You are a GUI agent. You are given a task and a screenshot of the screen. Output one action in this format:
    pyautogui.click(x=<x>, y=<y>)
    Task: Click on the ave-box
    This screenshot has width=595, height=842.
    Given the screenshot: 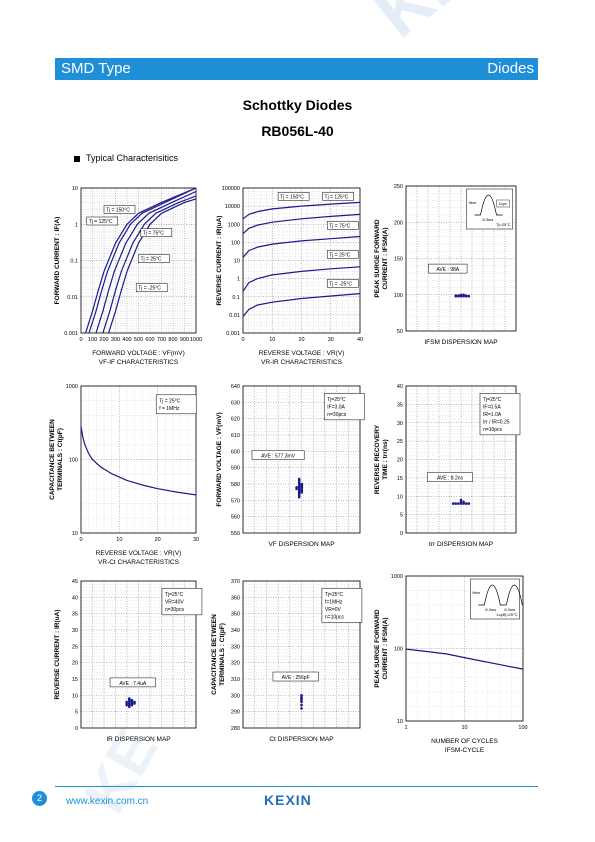 What is the action you would take?
    pyautogui.click(x=448, y=268)
    